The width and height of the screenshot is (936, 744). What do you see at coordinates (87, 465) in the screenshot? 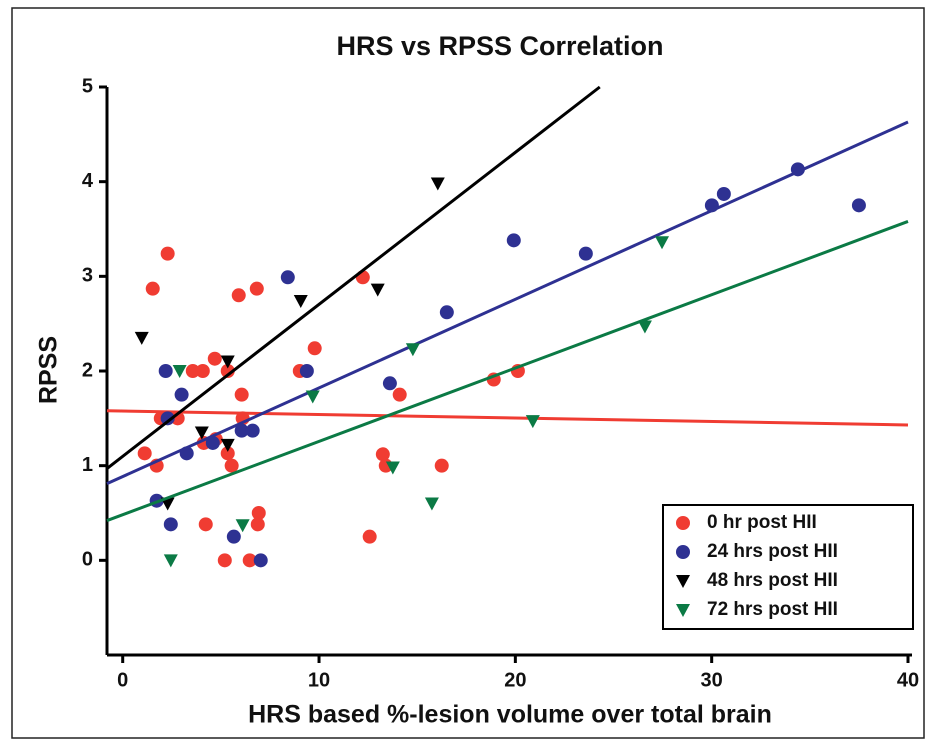
I see `y-tick-label: 1` at bounding box center [87, 465].